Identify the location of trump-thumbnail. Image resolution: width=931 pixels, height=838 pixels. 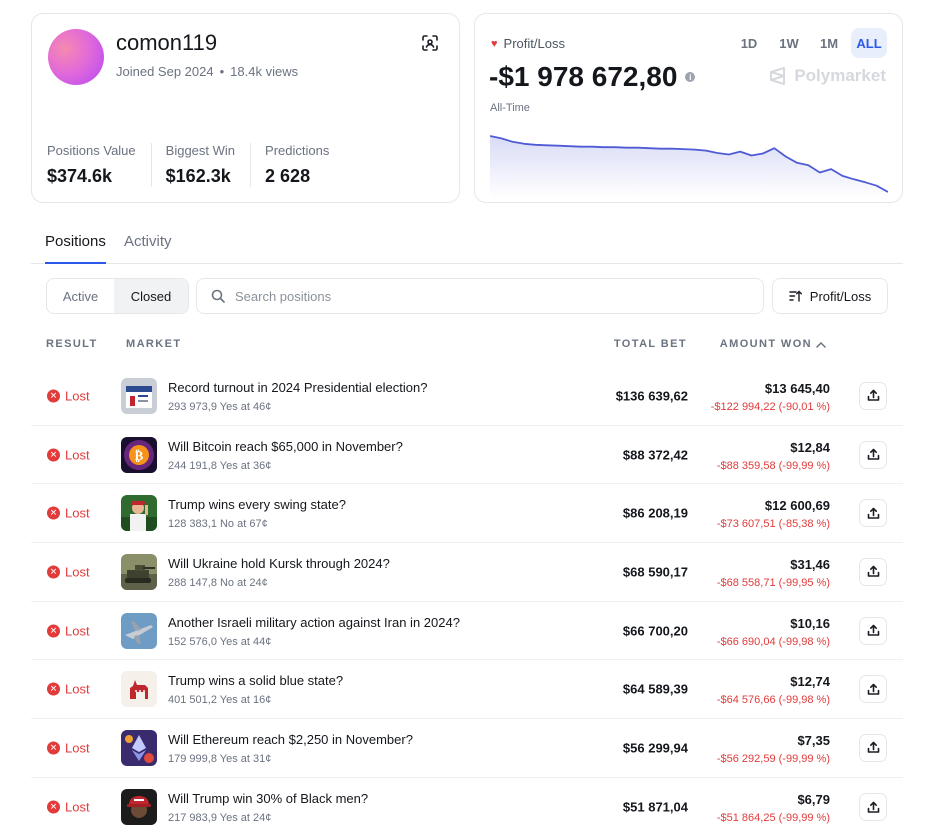
(139, 513).